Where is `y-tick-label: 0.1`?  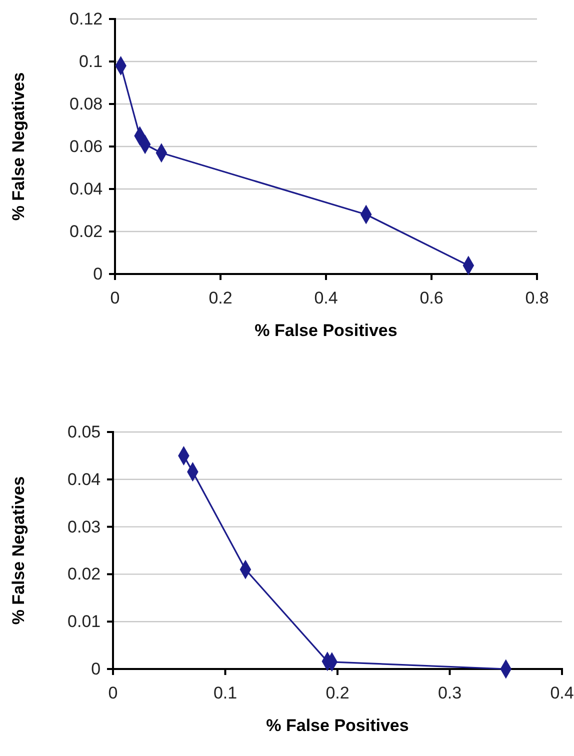 y-tick-label: 0.1 is located at coordinates (90, 61).